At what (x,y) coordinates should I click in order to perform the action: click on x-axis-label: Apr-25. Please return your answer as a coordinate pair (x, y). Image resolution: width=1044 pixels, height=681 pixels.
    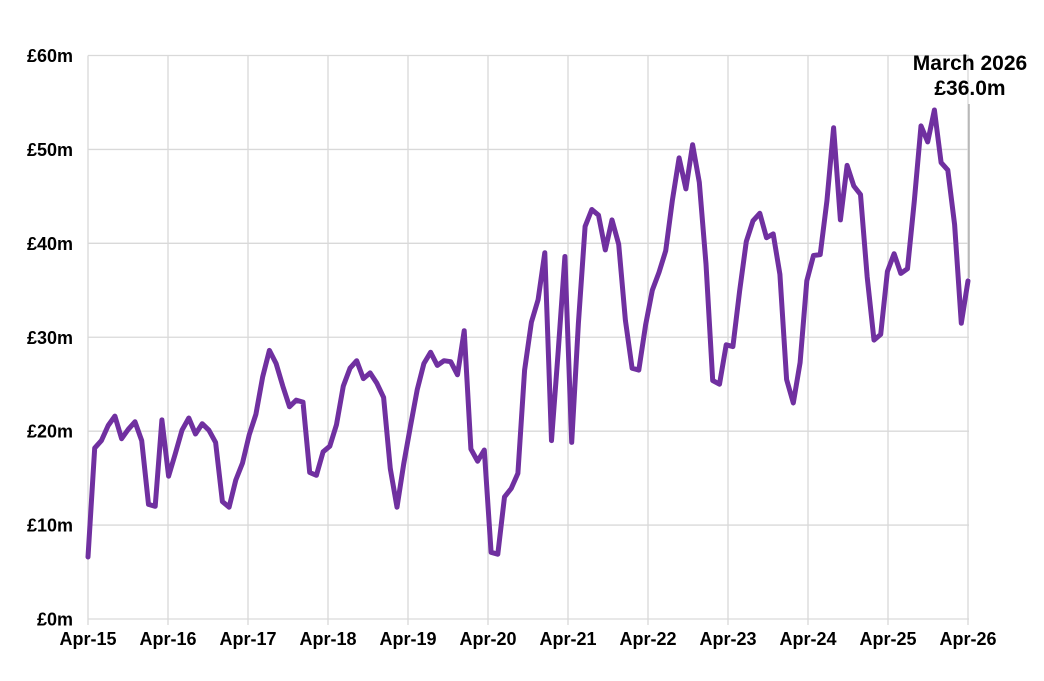
    Looking at the image, I should click on (887, 639).